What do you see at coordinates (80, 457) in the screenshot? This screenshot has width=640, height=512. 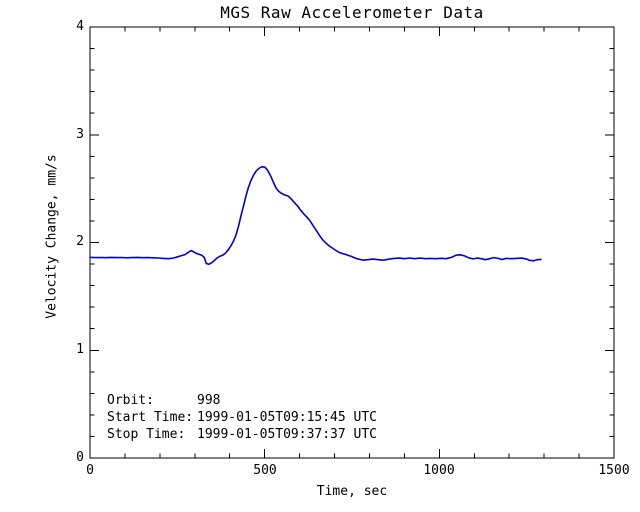 I see `y-tick-label-0: 0` at bounding box center [80, 457].